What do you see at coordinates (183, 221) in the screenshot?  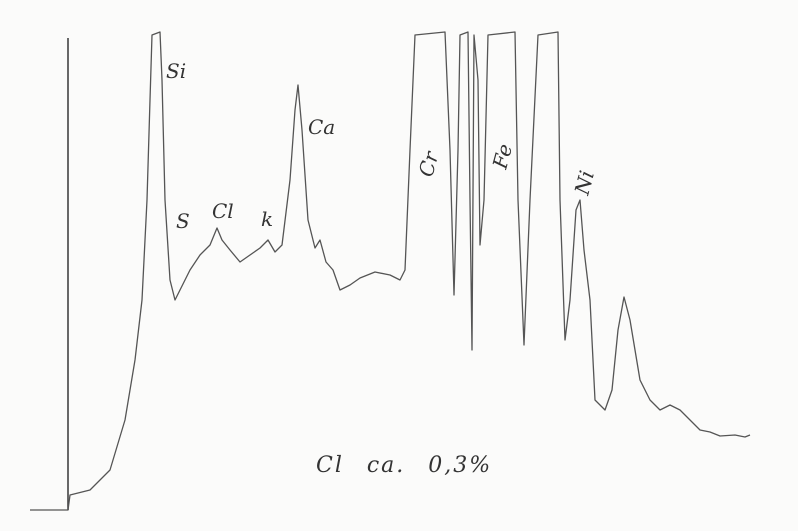 I see `peak-label: S` at bounding box center [183, 221].